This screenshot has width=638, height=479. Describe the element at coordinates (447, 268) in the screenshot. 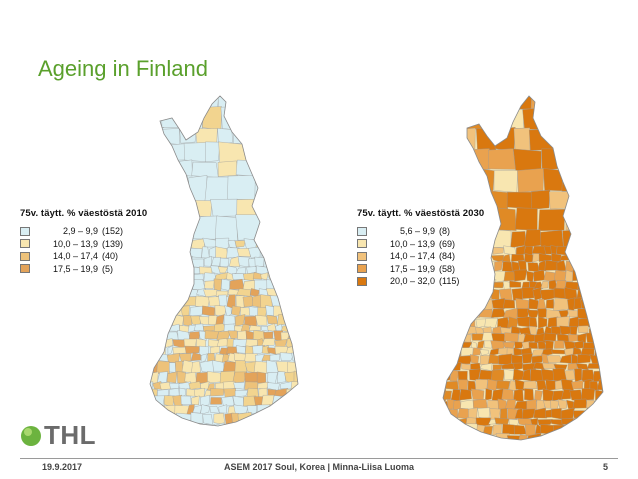

I see `legend-count: (58)` at that location.